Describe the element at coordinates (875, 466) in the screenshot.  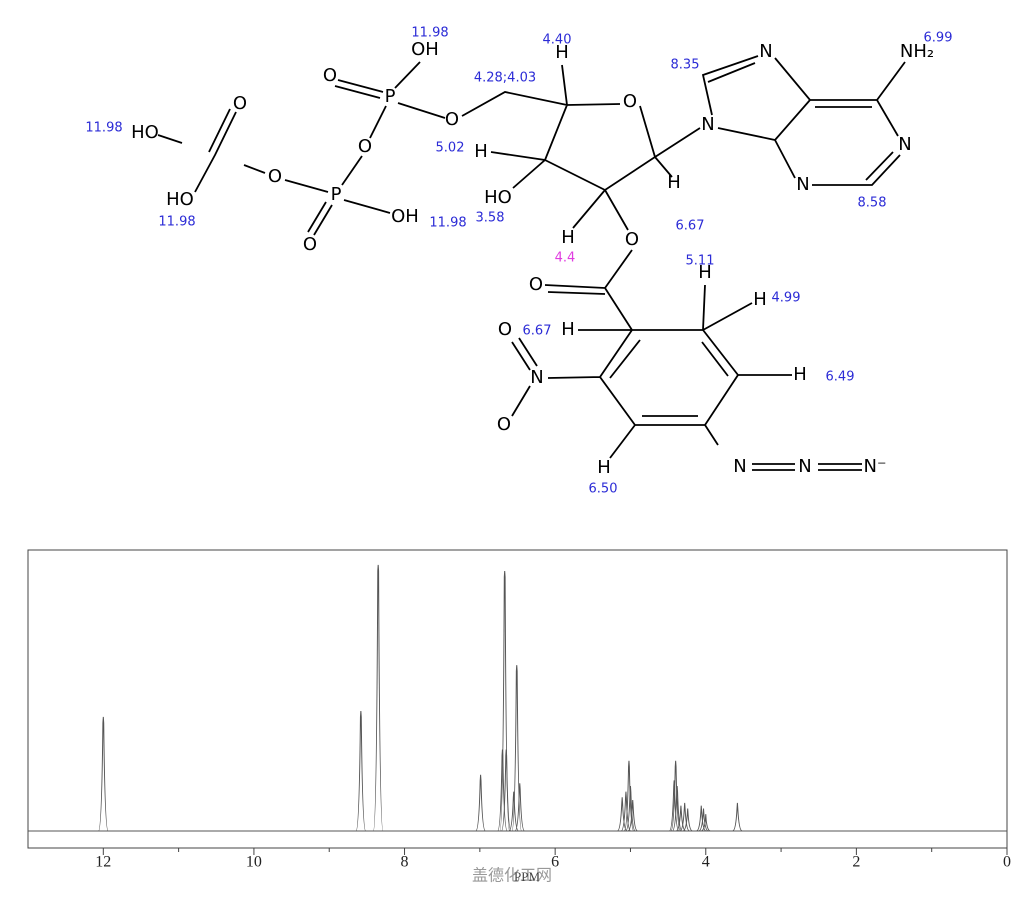
I see `atom-label: N⁻` at that location.